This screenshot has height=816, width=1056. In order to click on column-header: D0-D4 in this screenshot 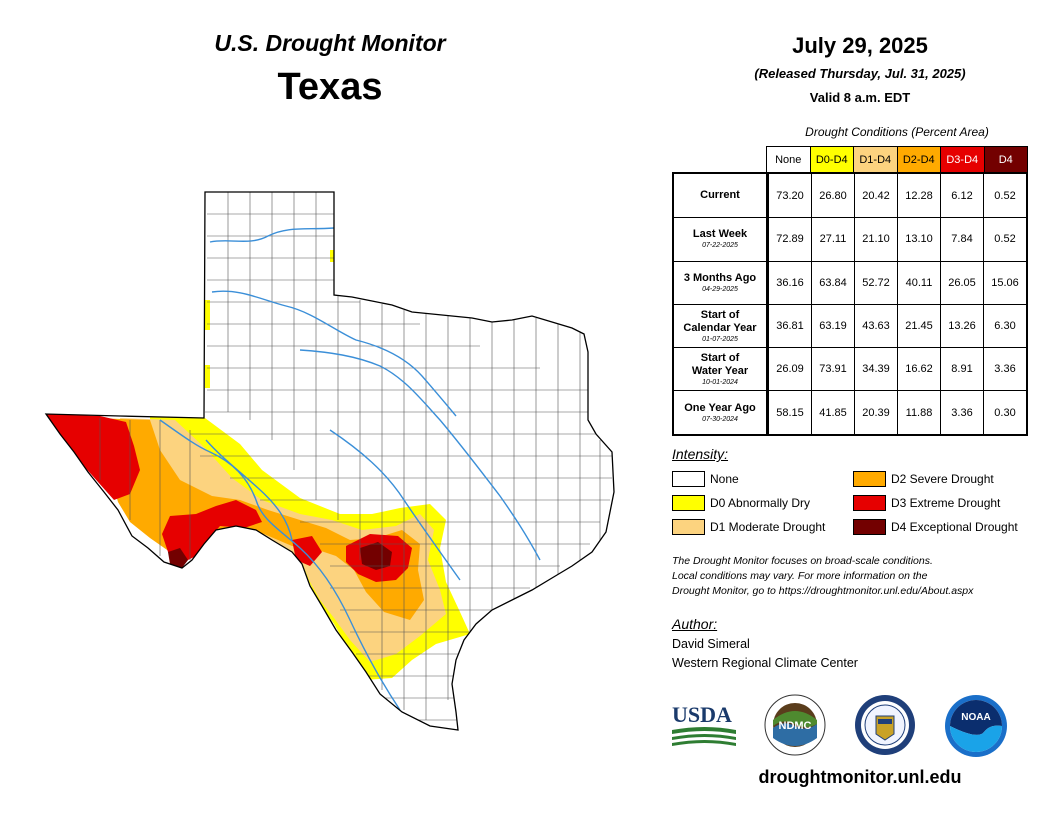, I will do `click(831, 159)`.